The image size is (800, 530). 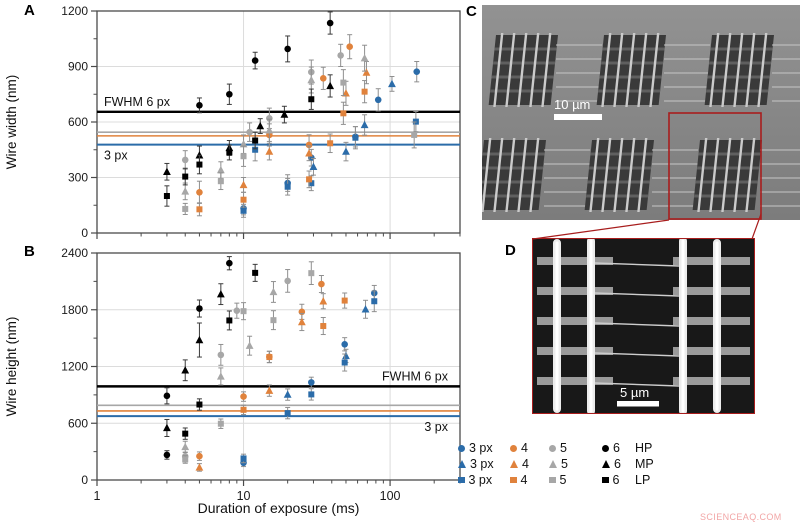 I want to click on series-6-hp, so click(x=198, y=358).